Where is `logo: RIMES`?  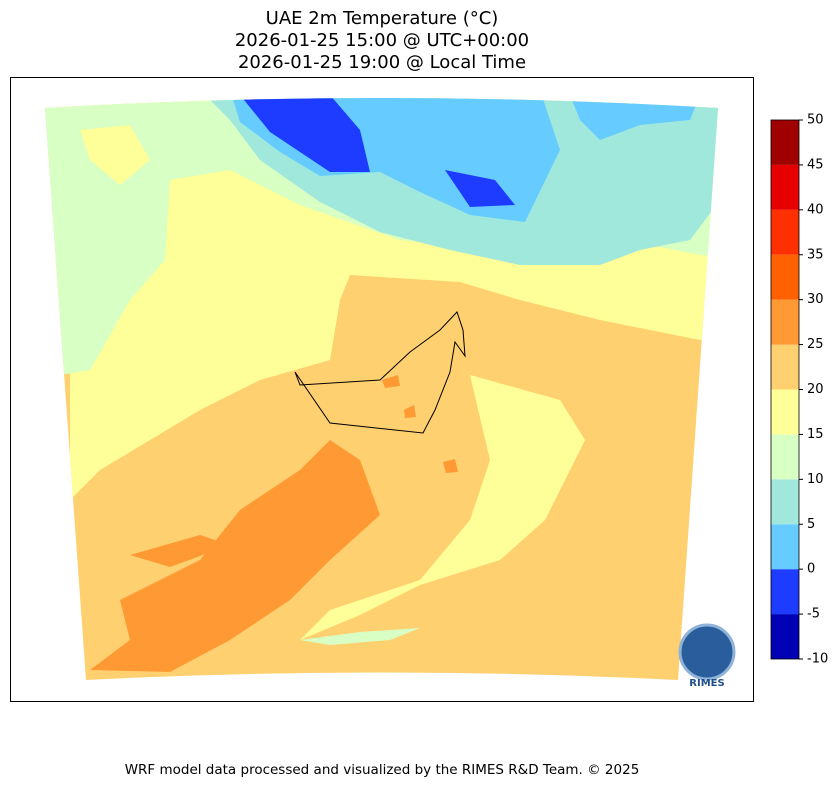 logo: RIMES is located at coordinates (707, 656).